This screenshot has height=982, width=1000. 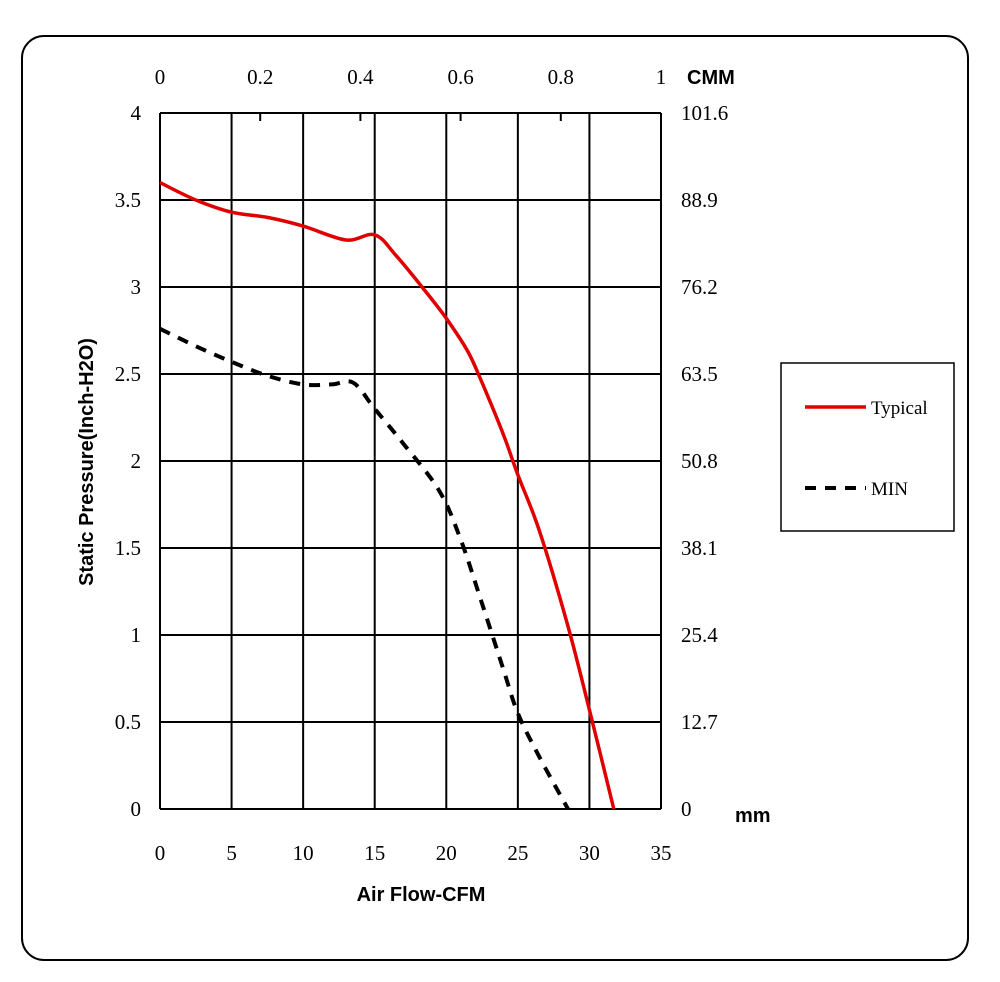 I want to click on x-axis-label: Air Flow-CFM, so click(x=421, y=895).